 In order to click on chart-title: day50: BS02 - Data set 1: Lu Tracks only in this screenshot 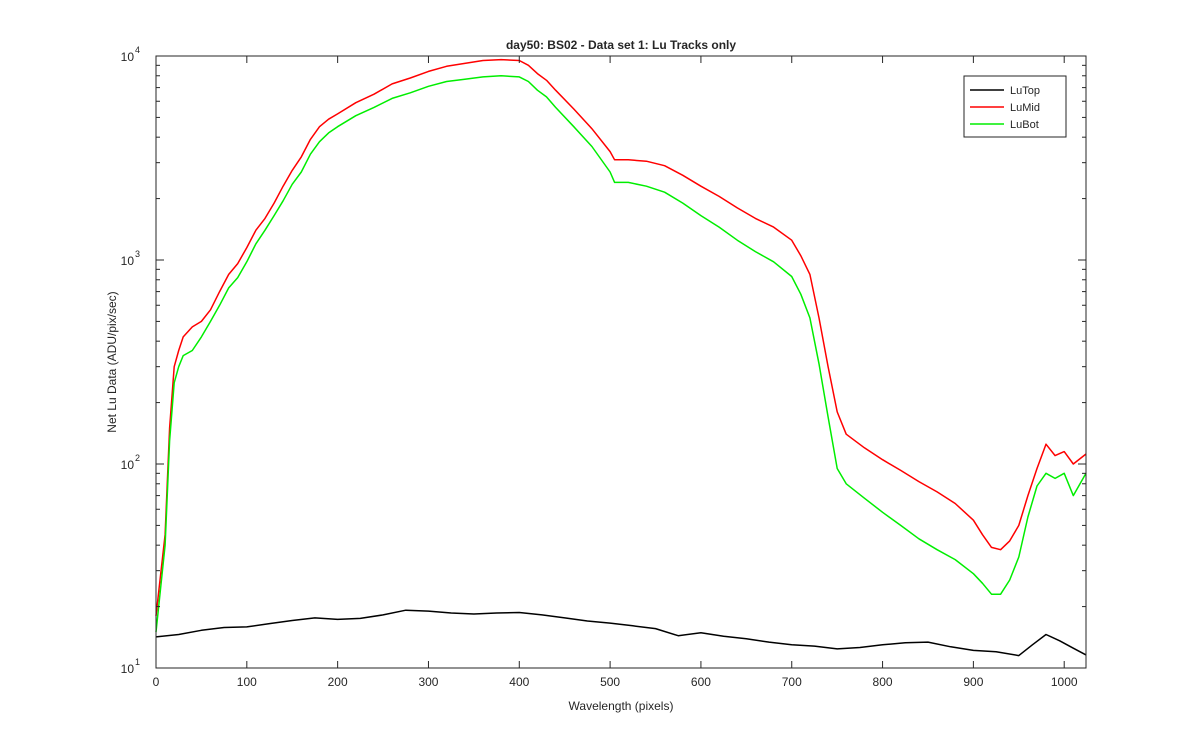, I will do `click(621, 45)`.